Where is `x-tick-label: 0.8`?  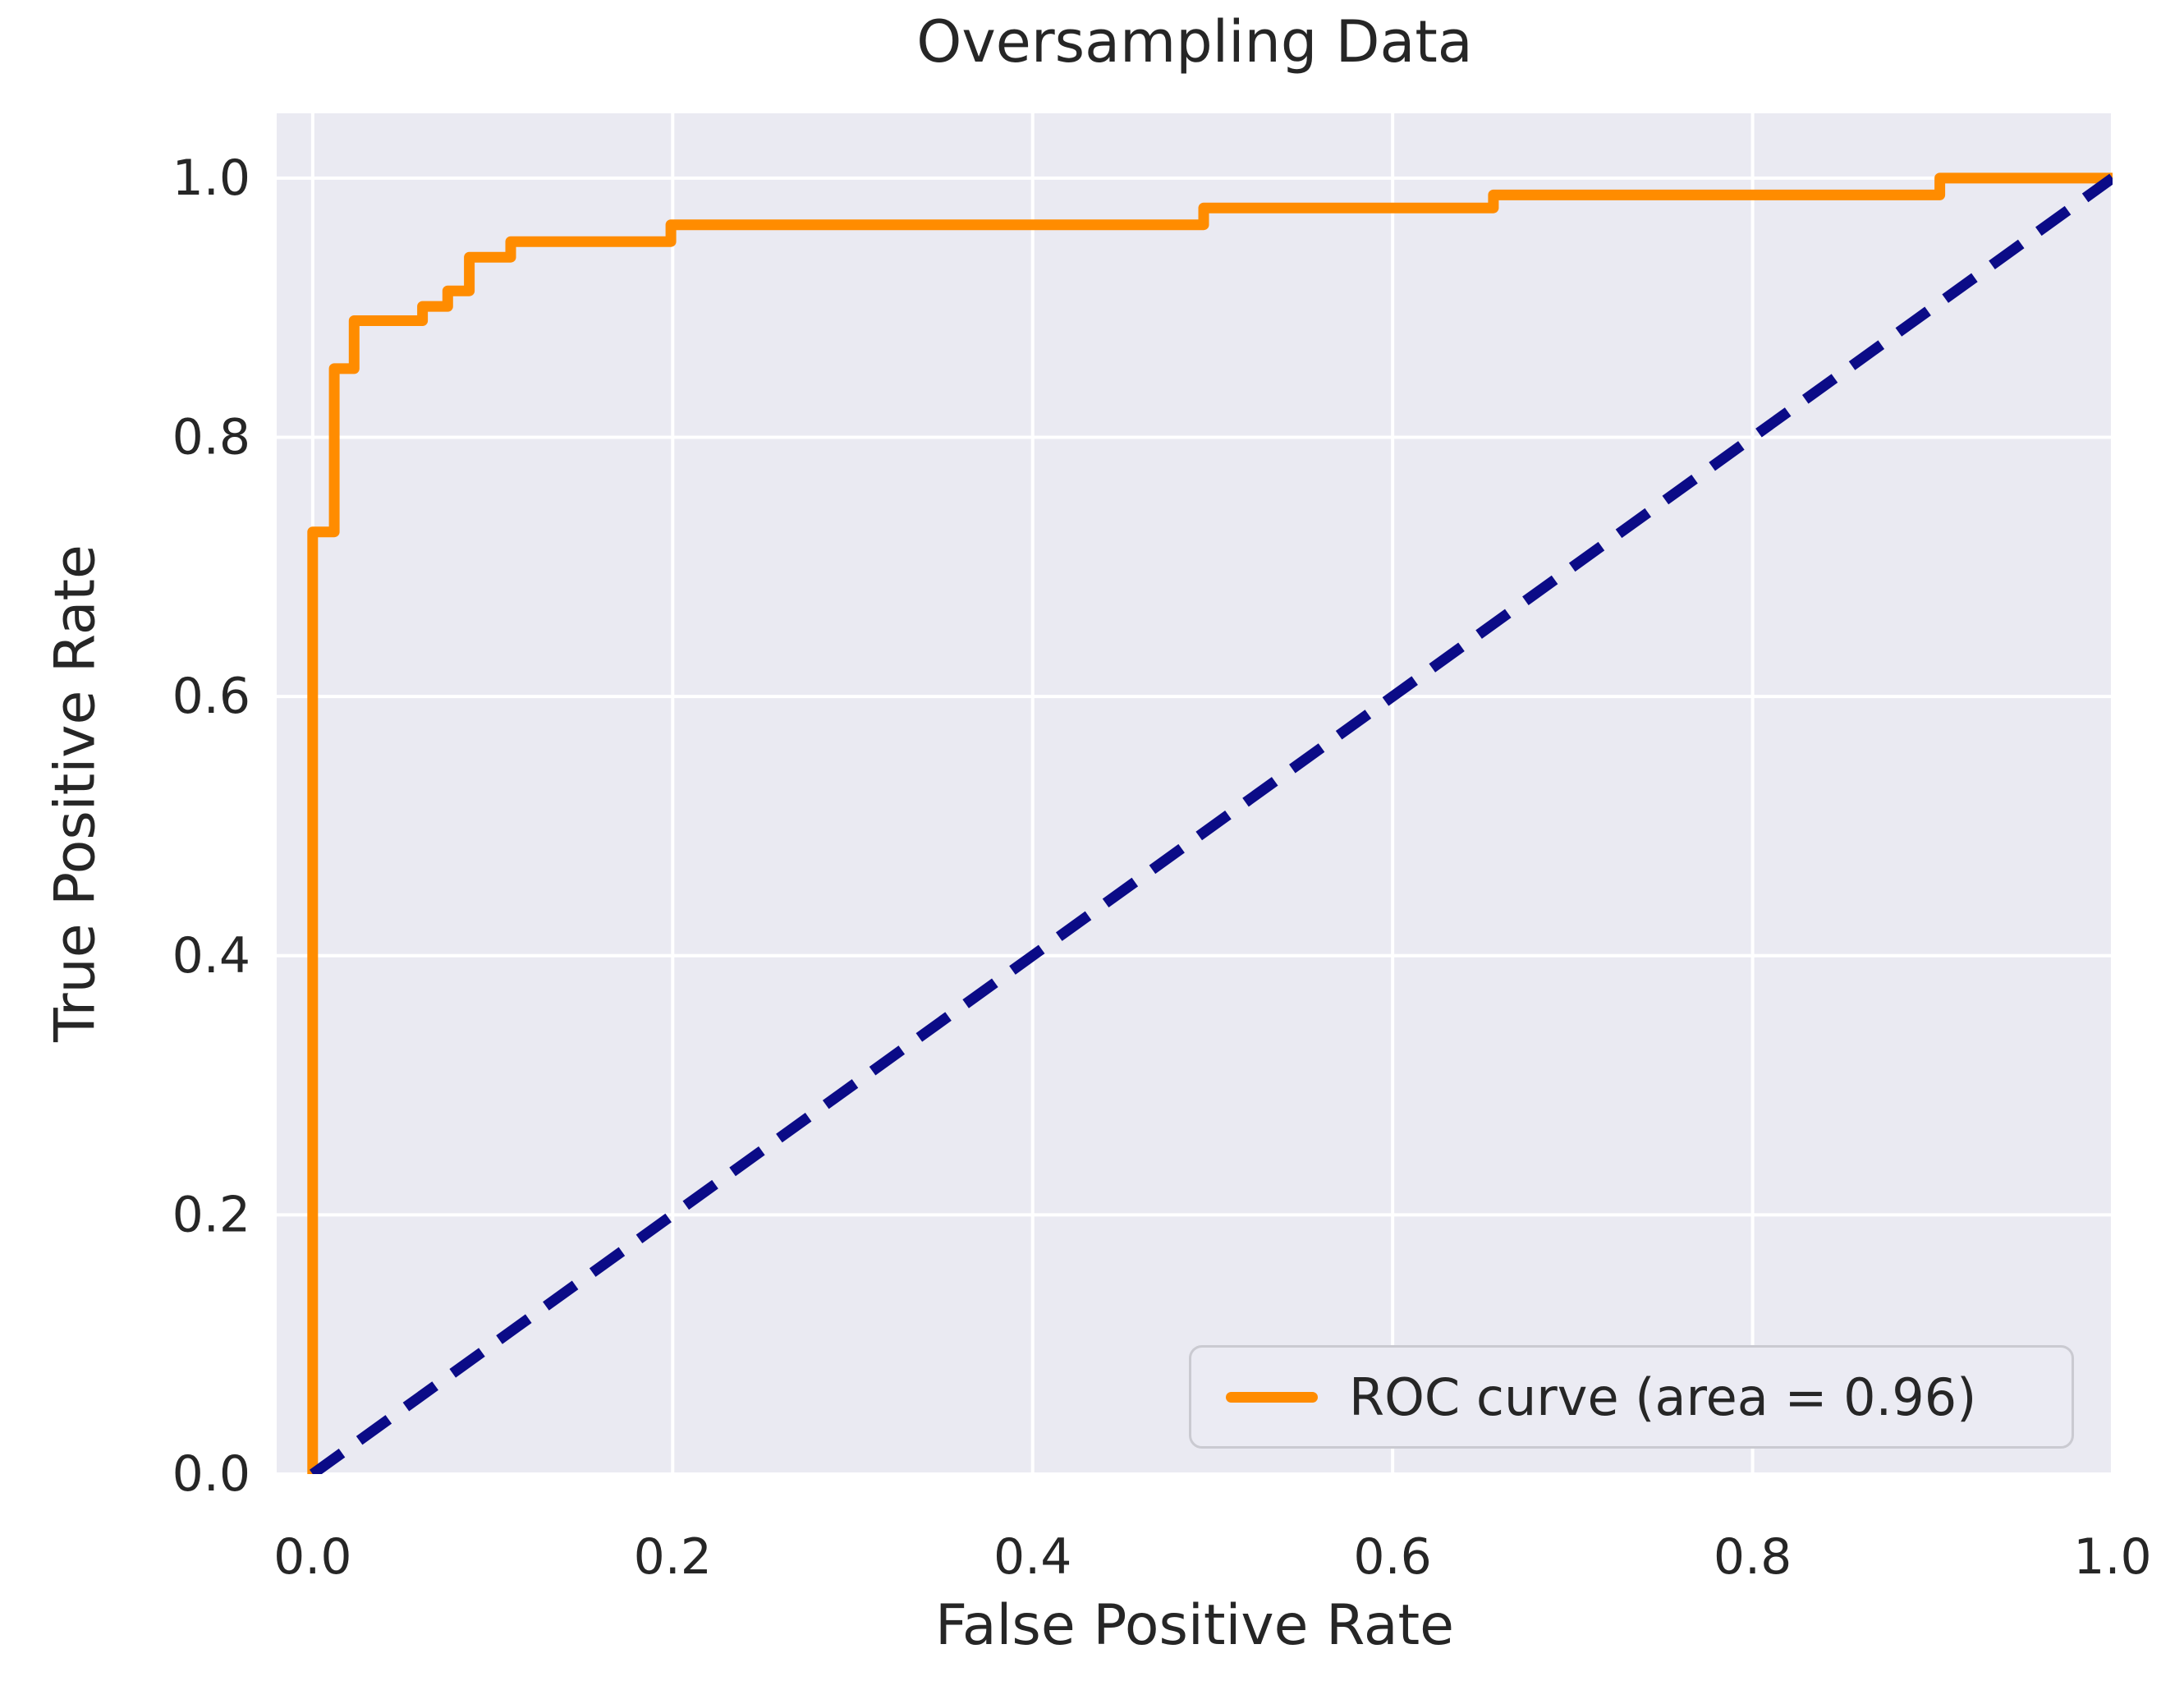
x-tick-label: 0.8 is located at coordinates (1753, 1557).